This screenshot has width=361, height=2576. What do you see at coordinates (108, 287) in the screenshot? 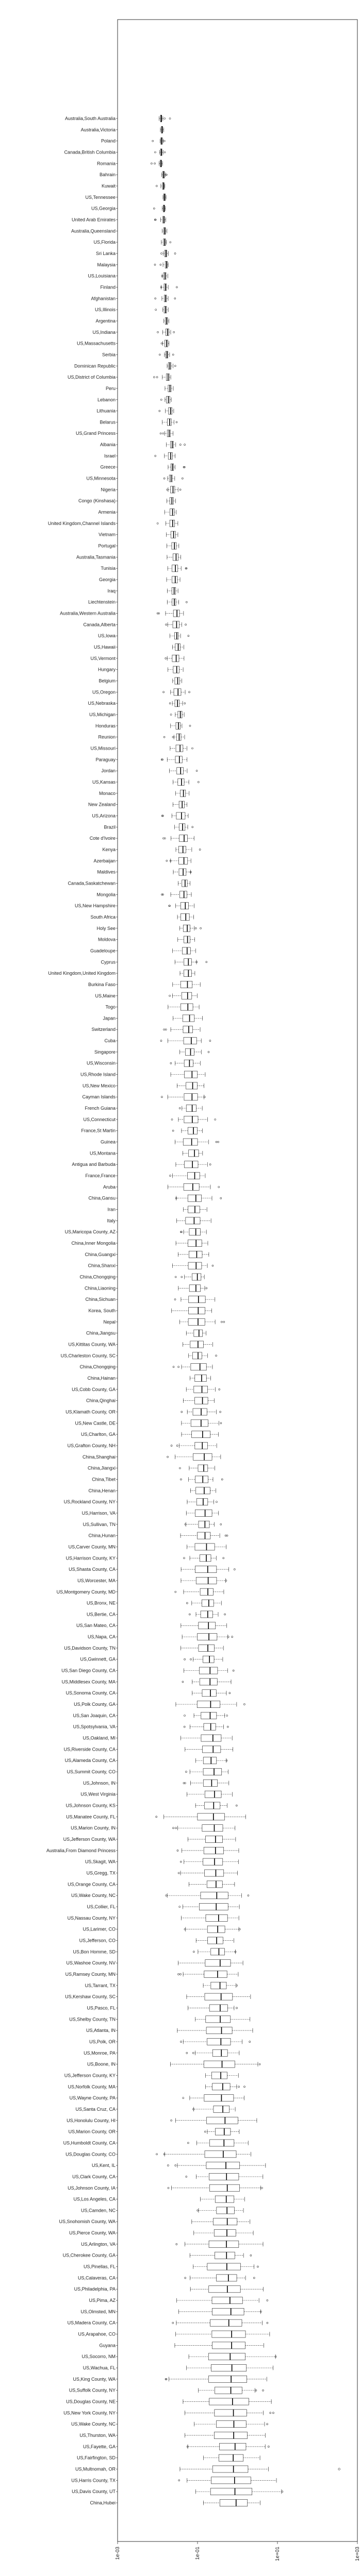
I see `y-tick-label: Finland` at bounding box center [108, 287].